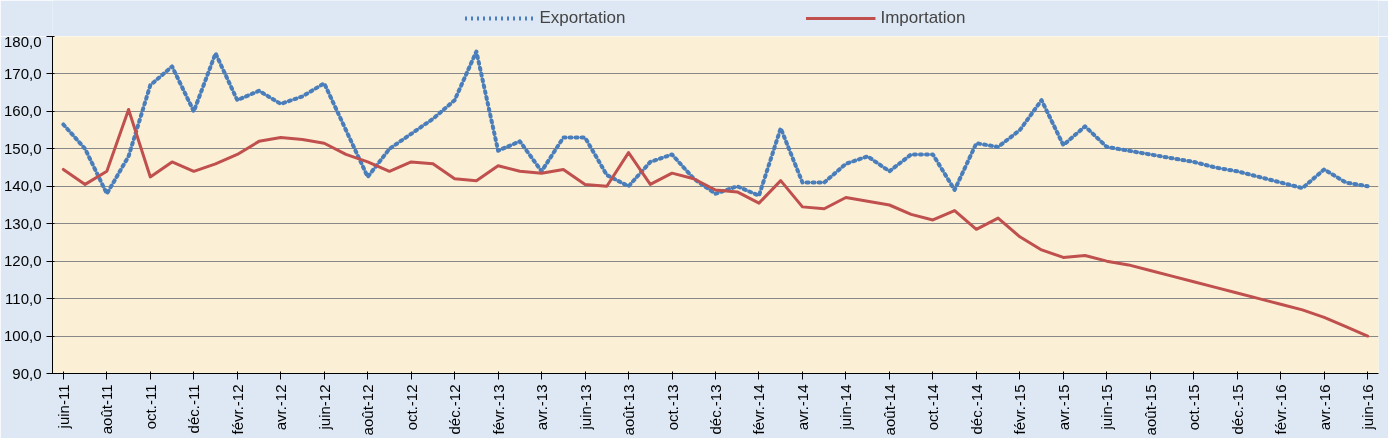 The image size is (1392, 446). Describe the element at coordinates (585, 407) in the screenshot. I see `x-tick-label: juin-13` at that location.